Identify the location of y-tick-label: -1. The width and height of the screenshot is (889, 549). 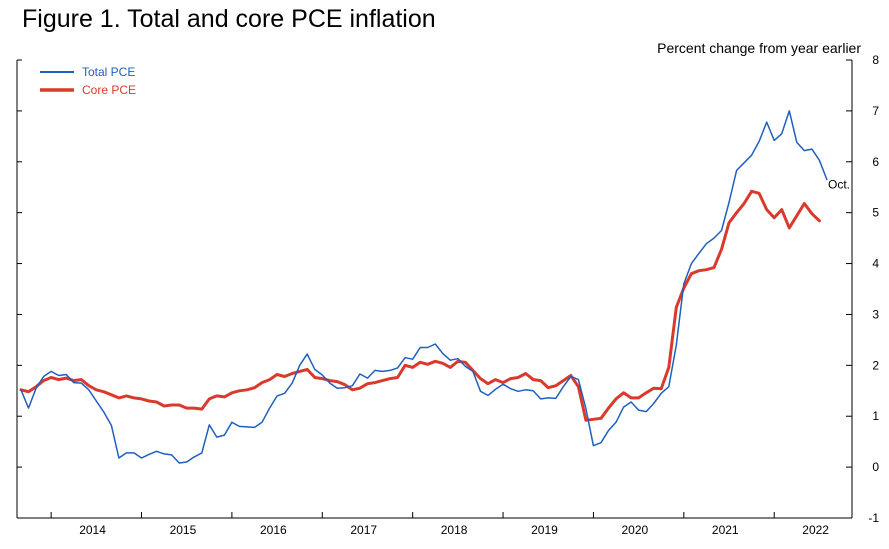
(873, 518).